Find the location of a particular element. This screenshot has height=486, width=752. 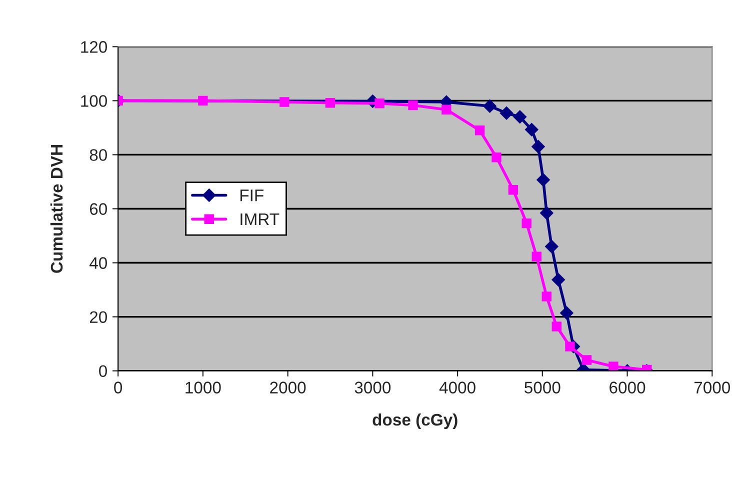

y-tick-label: 120 is located at coordinates (94, 47).